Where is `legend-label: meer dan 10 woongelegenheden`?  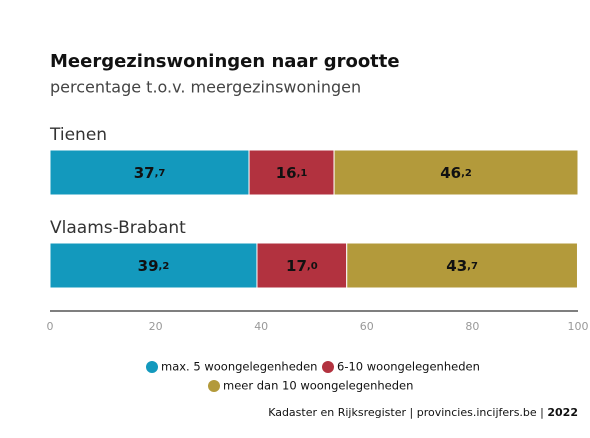
legend-label: meer dan 10 woongelegenheden is located at coordinates (318, 386).